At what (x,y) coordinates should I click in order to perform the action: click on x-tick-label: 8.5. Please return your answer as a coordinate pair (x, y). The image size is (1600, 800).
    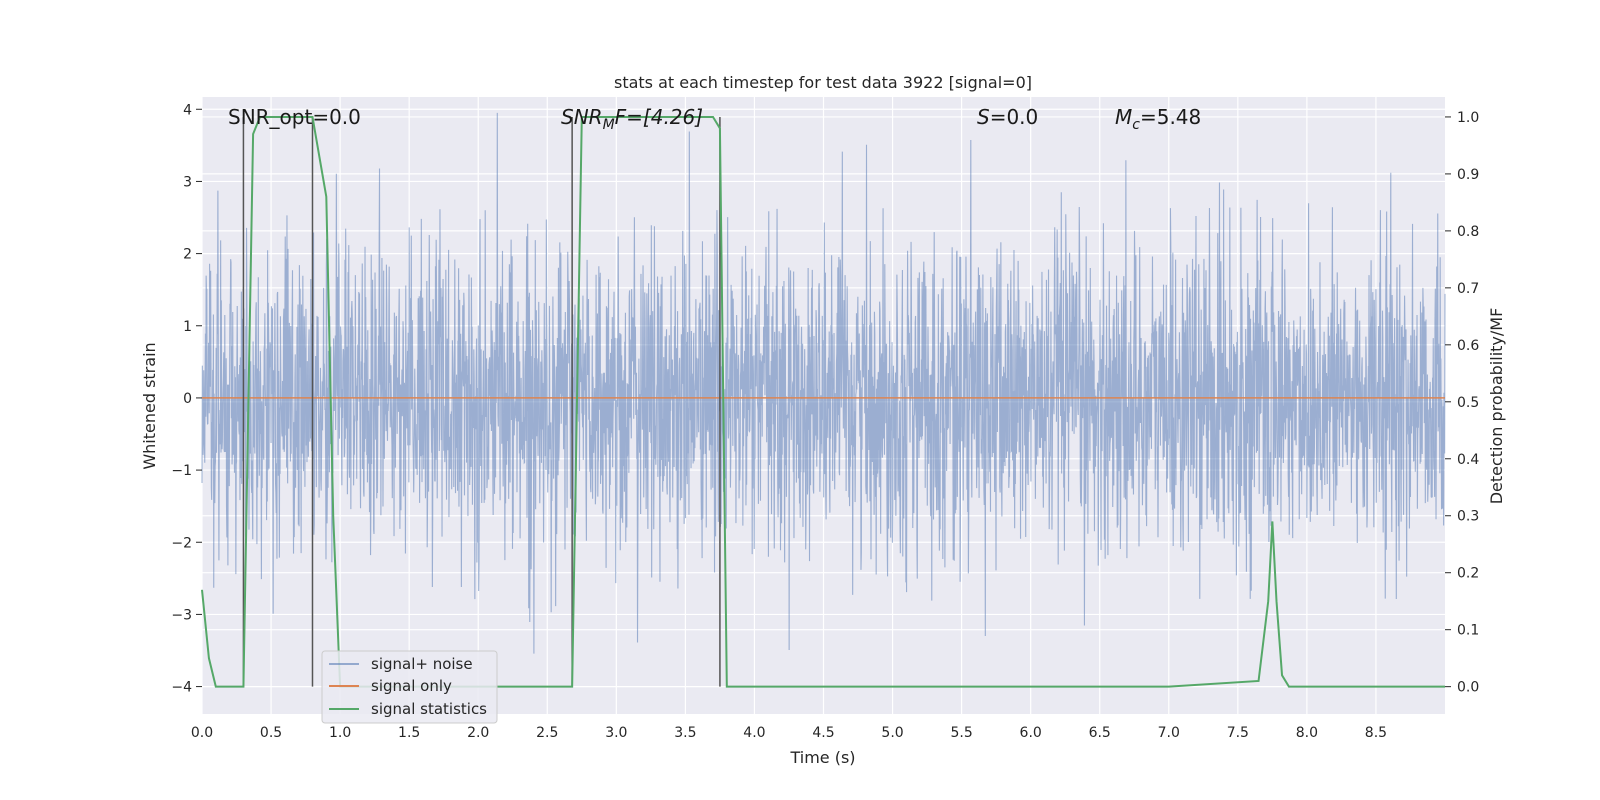
    Looking at the image, I should click on (1376, 733).